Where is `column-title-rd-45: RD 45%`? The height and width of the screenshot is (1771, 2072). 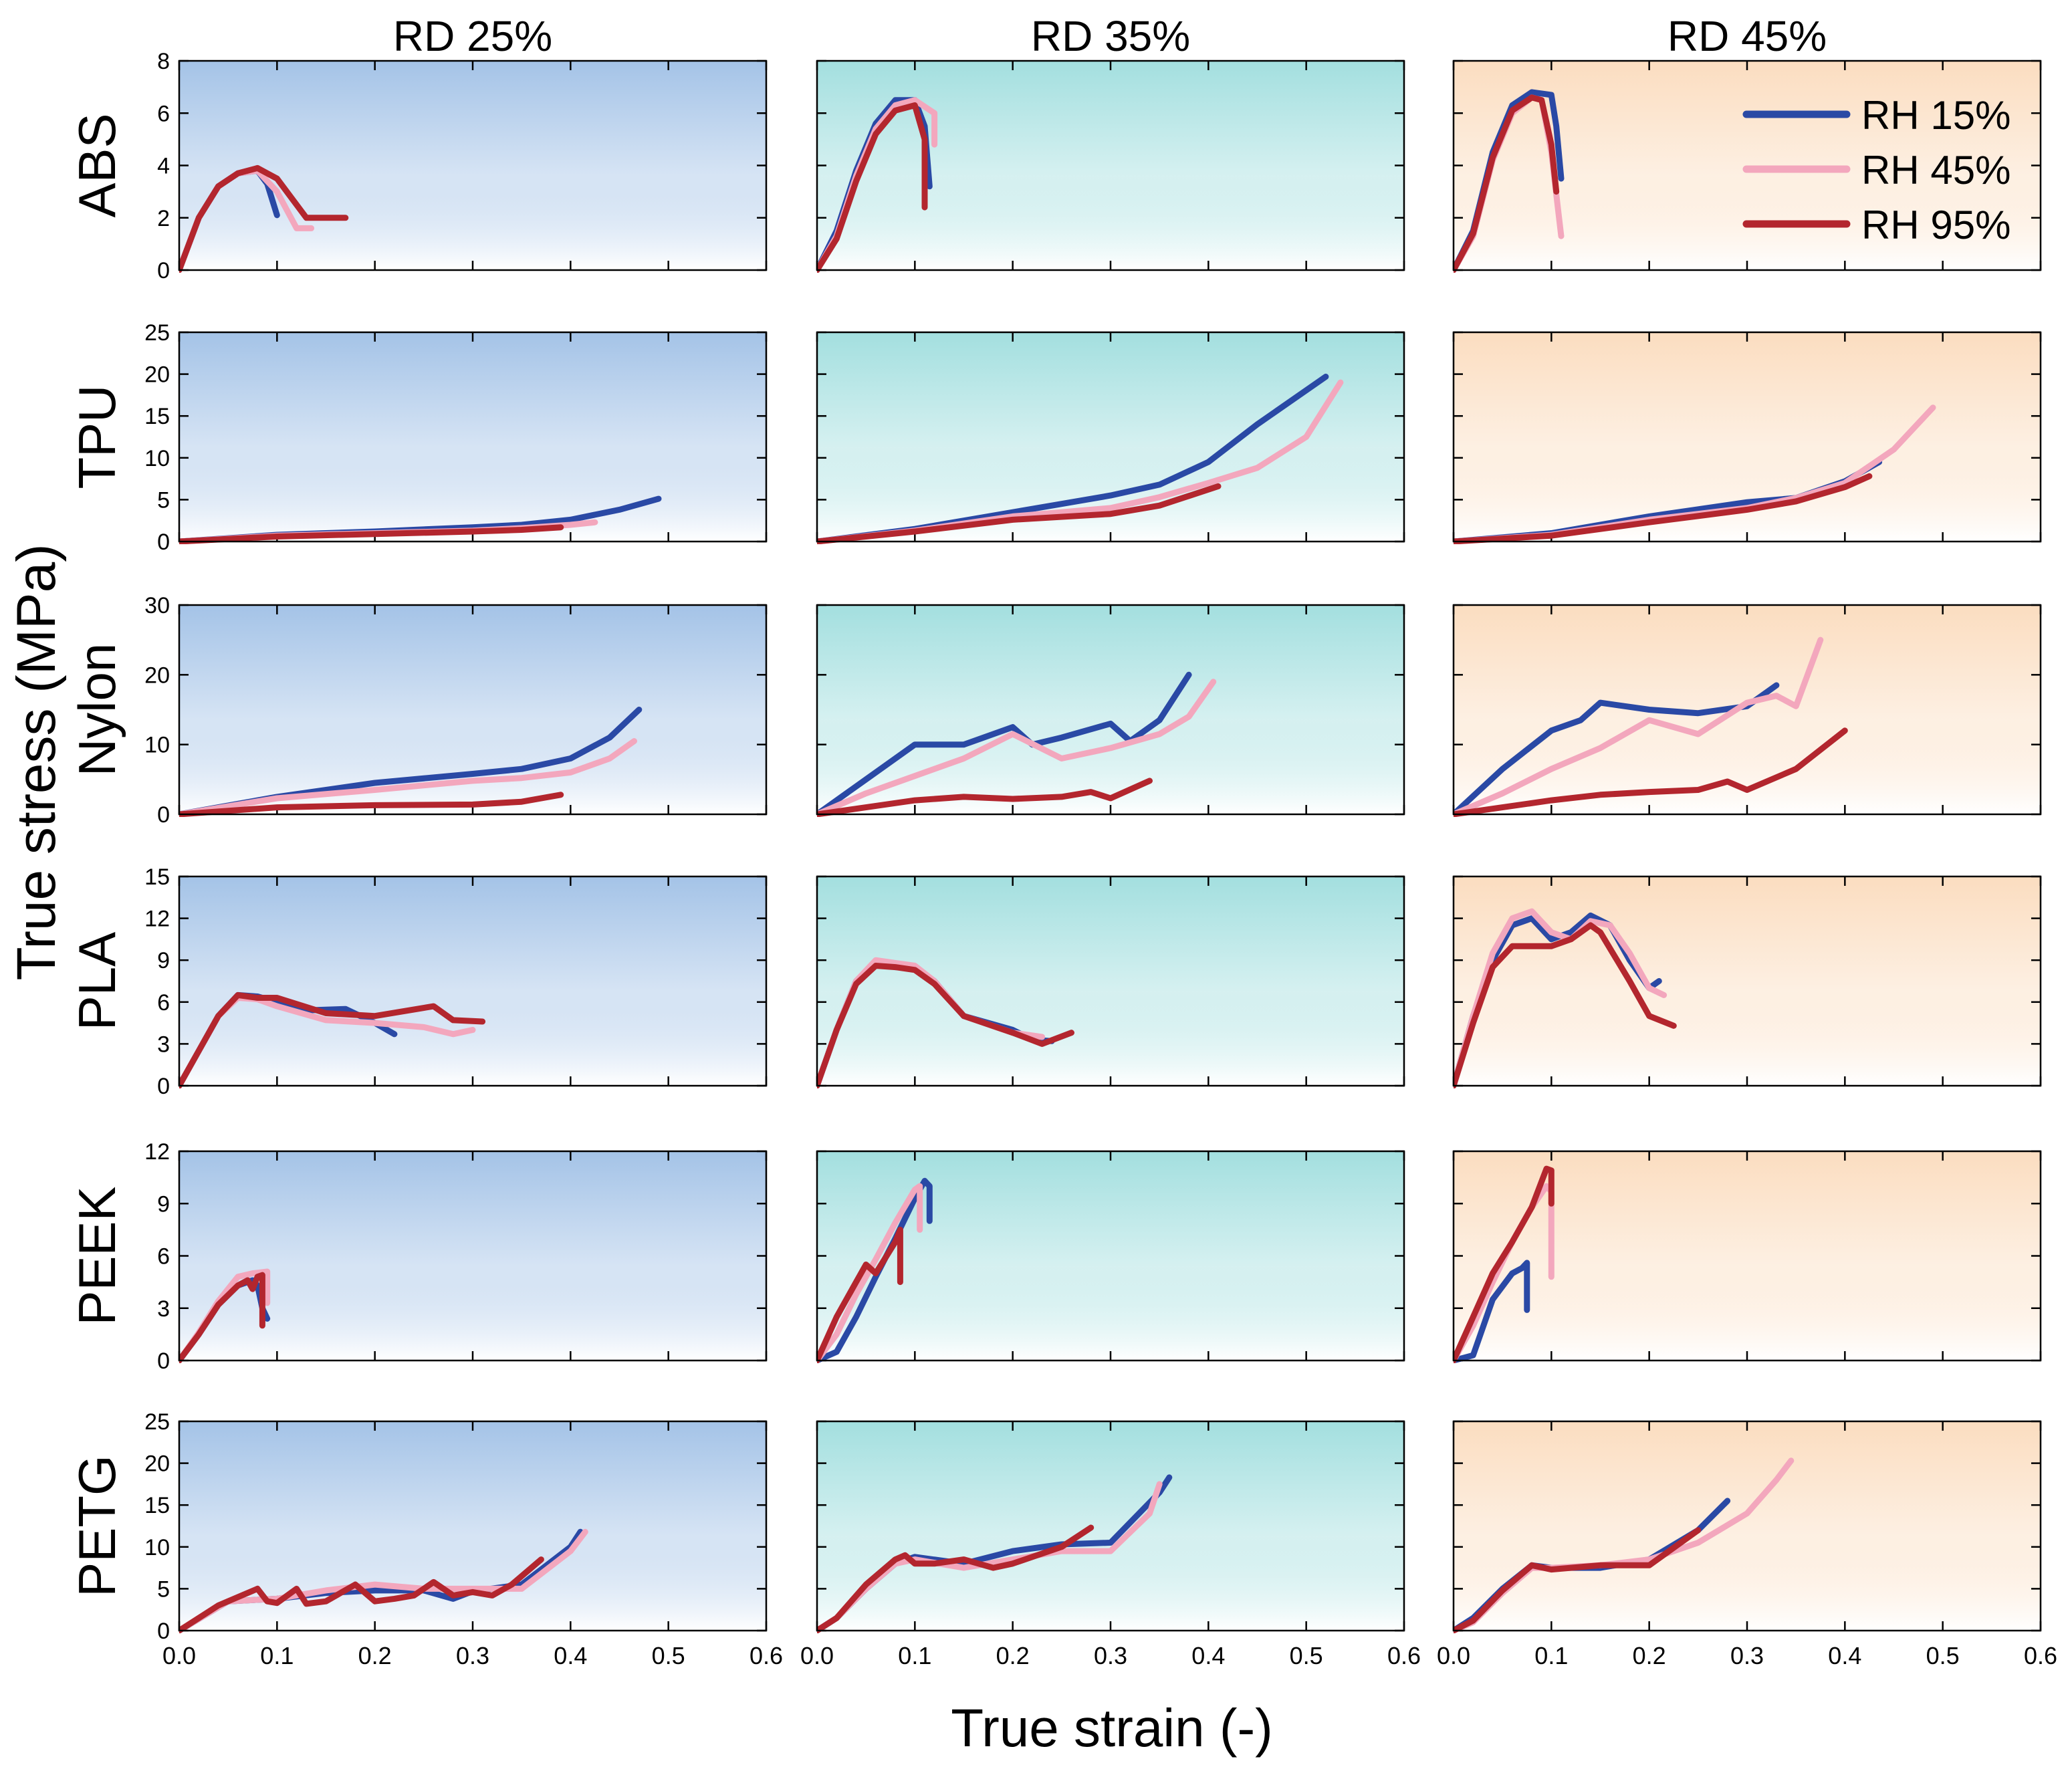
column-title-rd-45: RD 45% is located at coordinates (1747, 36).